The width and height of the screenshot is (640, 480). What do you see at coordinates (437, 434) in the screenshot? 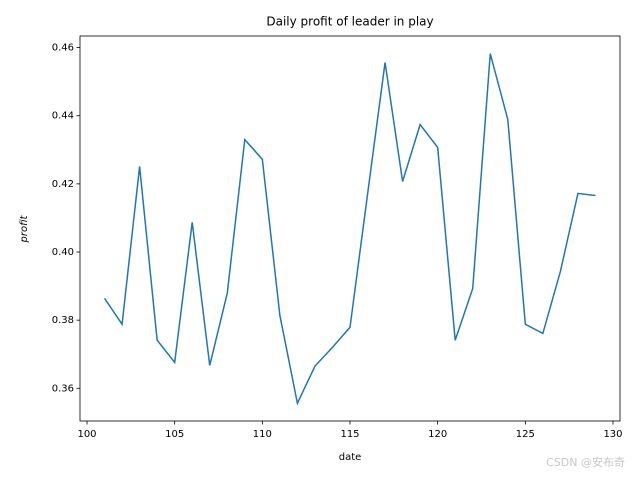
I see `x-tick-label: 120` at bounding box center [437, 434].